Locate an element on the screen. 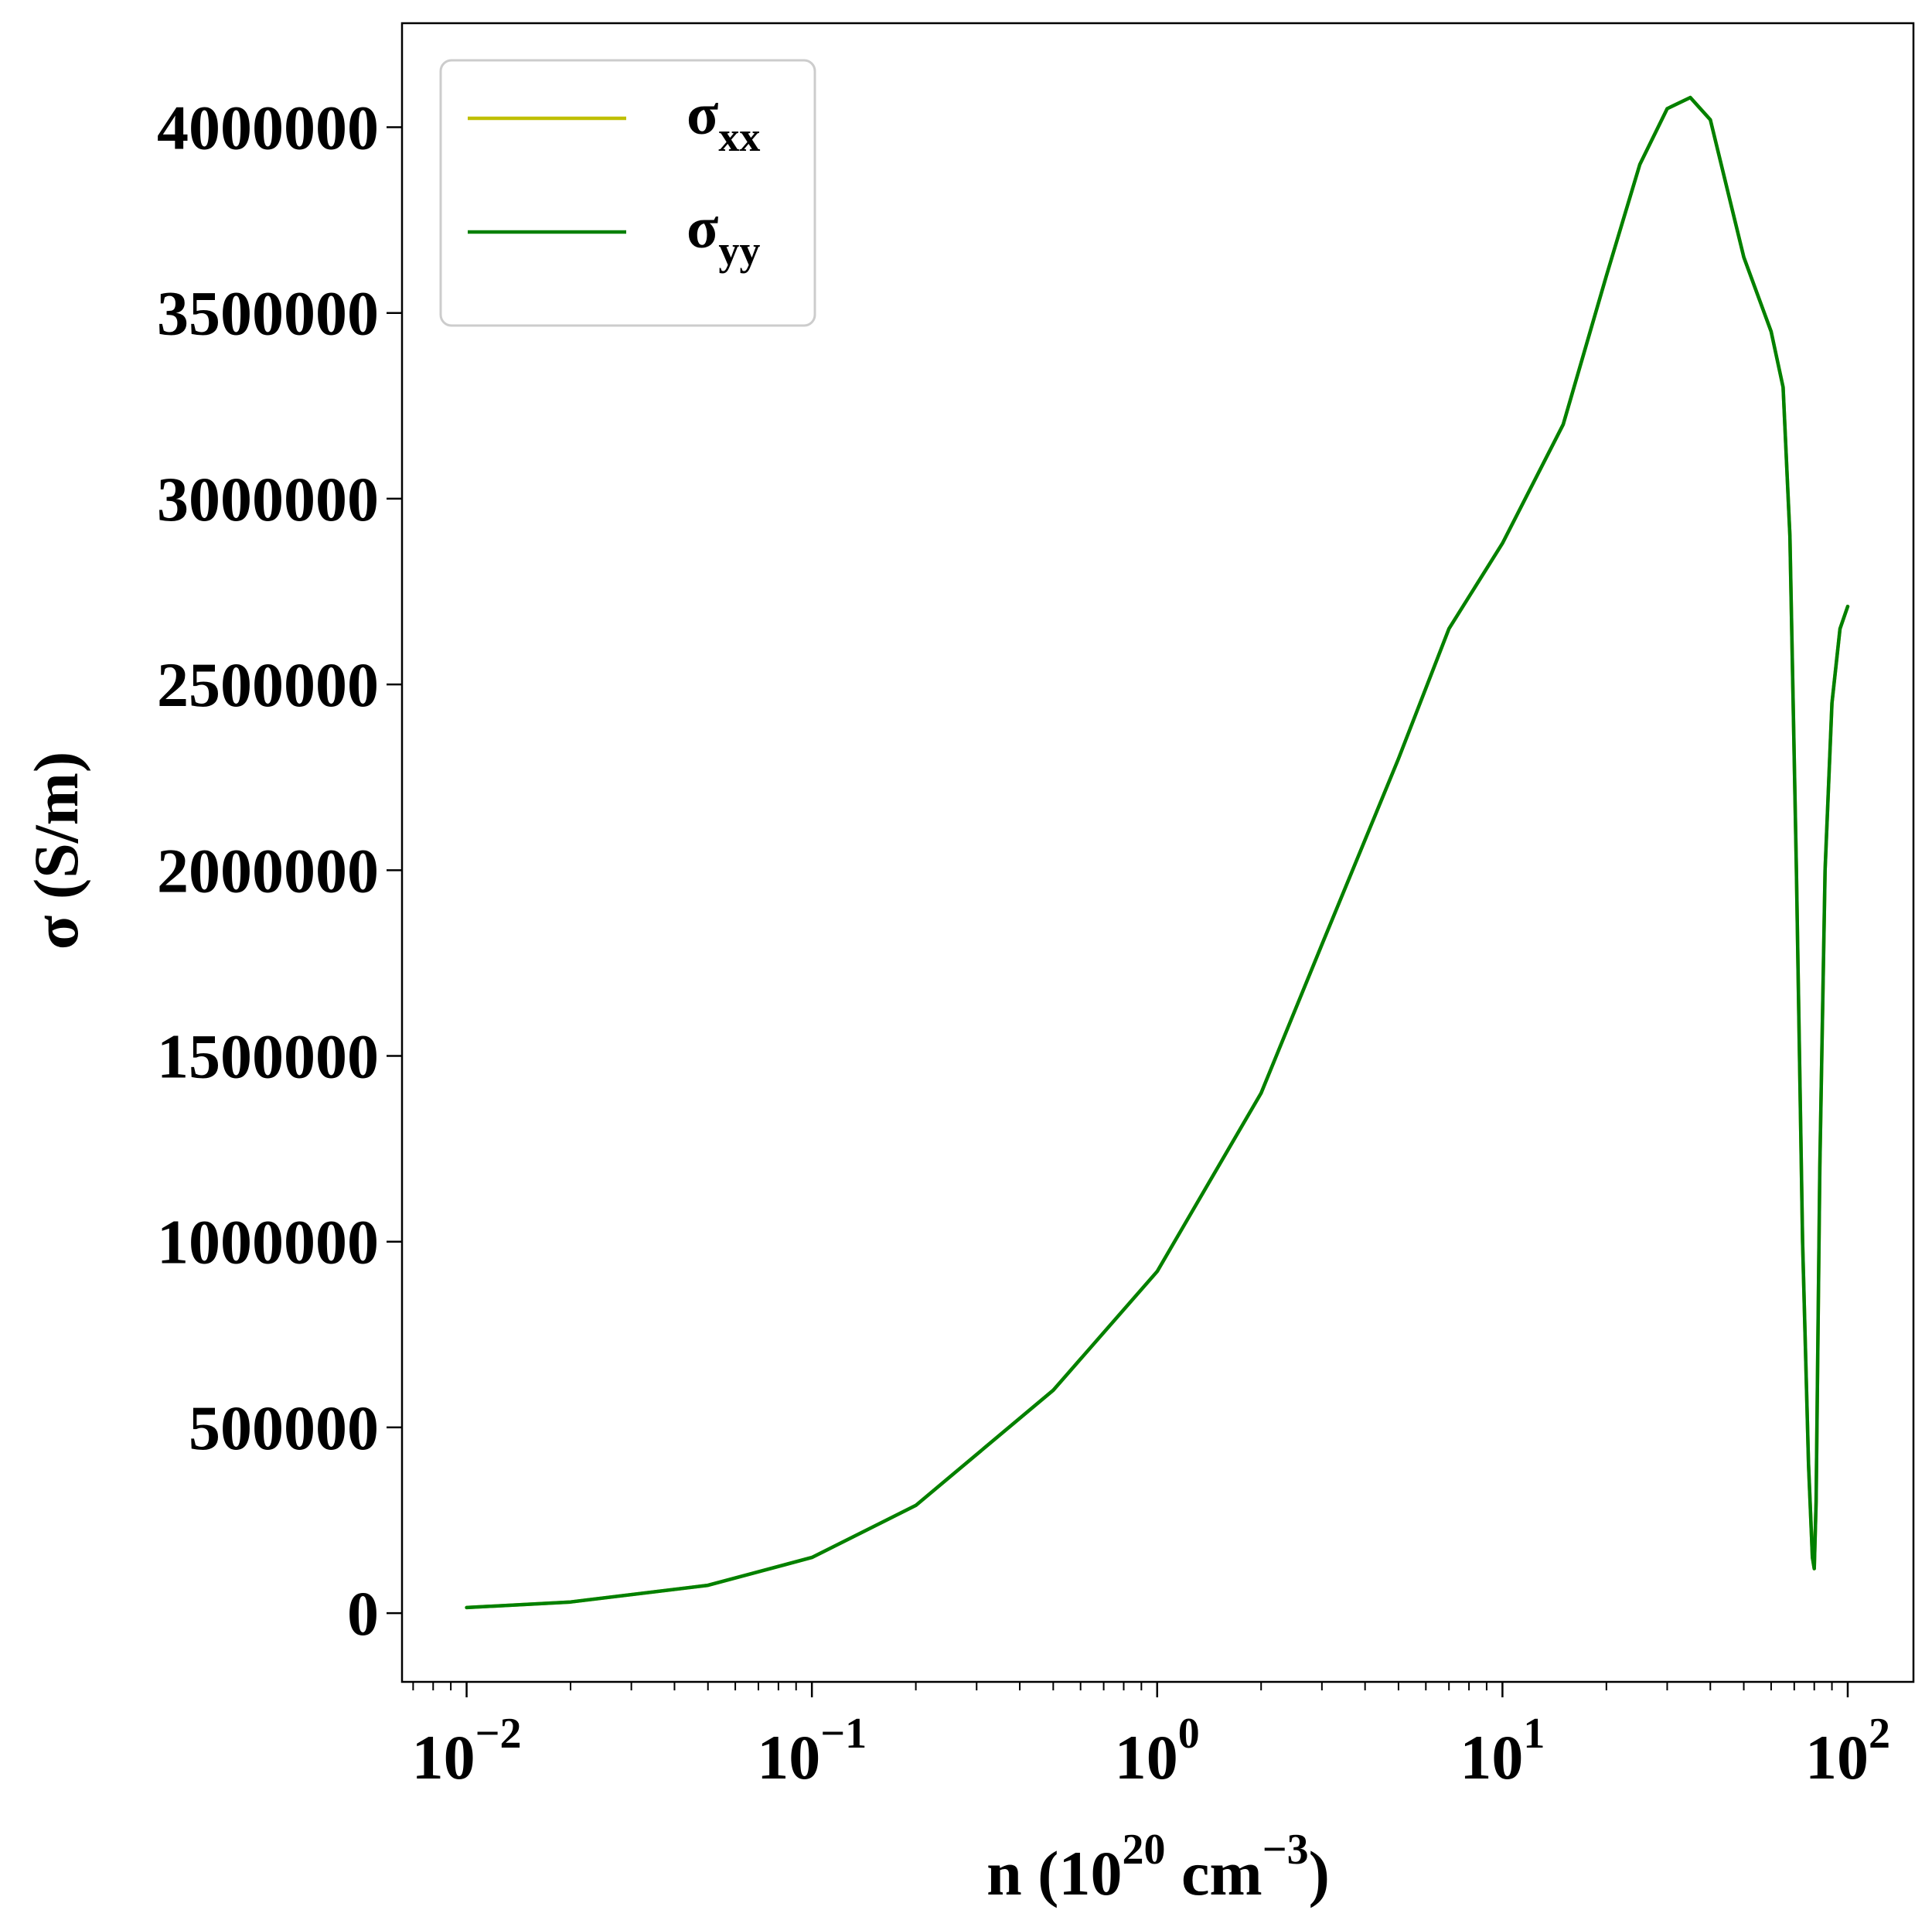 The height and width of the screenshot is (1927, 1932). y-tick-label: 3500000 is located at coordinates (268, 313).